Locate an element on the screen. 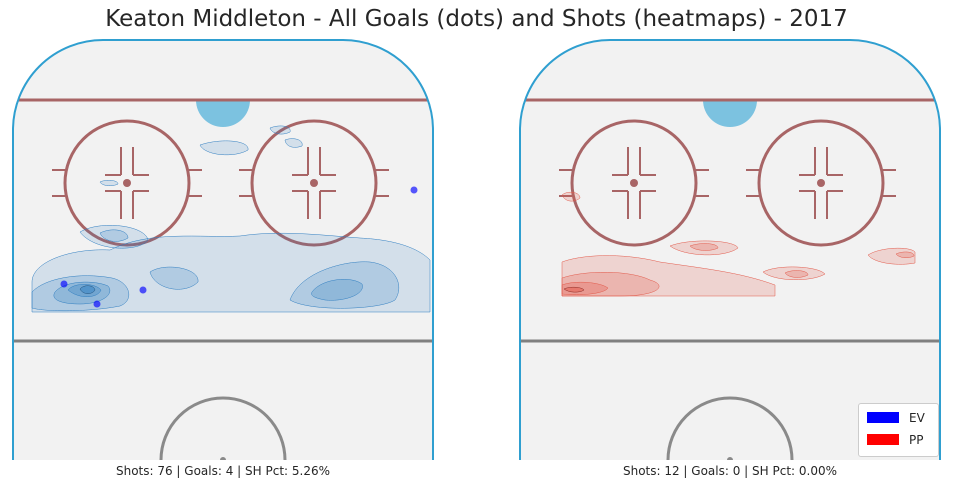 The width and height of the screenshot is (953, 493). goal-dots-left is located at coordinates (239, 247).